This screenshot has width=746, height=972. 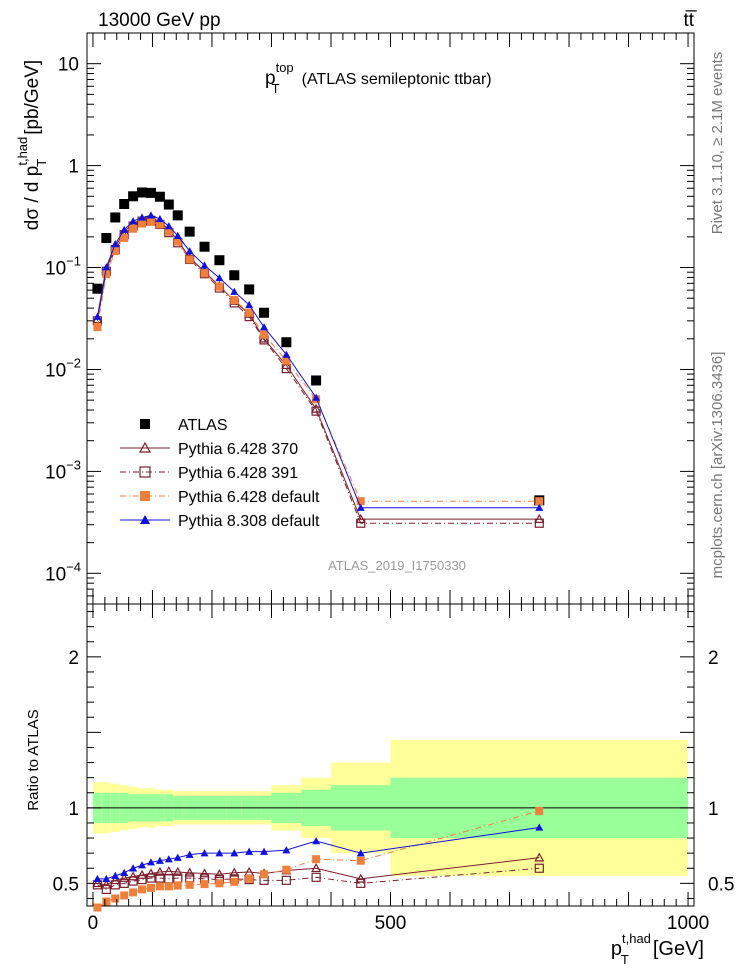 I want to click on y-tick-label: 10−3, so click(x=63, y=470).